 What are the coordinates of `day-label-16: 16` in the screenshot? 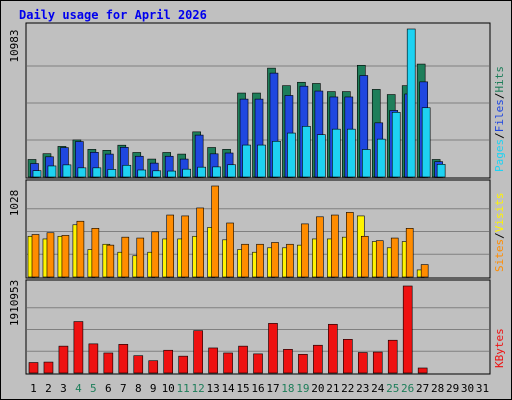 It's located at (257, 388).